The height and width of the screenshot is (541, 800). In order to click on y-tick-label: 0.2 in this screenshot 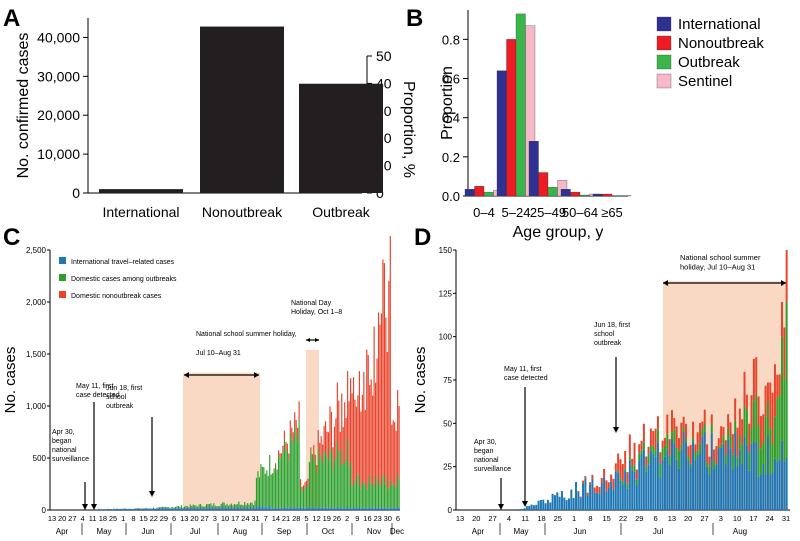, I will do `click(451, 157)`.